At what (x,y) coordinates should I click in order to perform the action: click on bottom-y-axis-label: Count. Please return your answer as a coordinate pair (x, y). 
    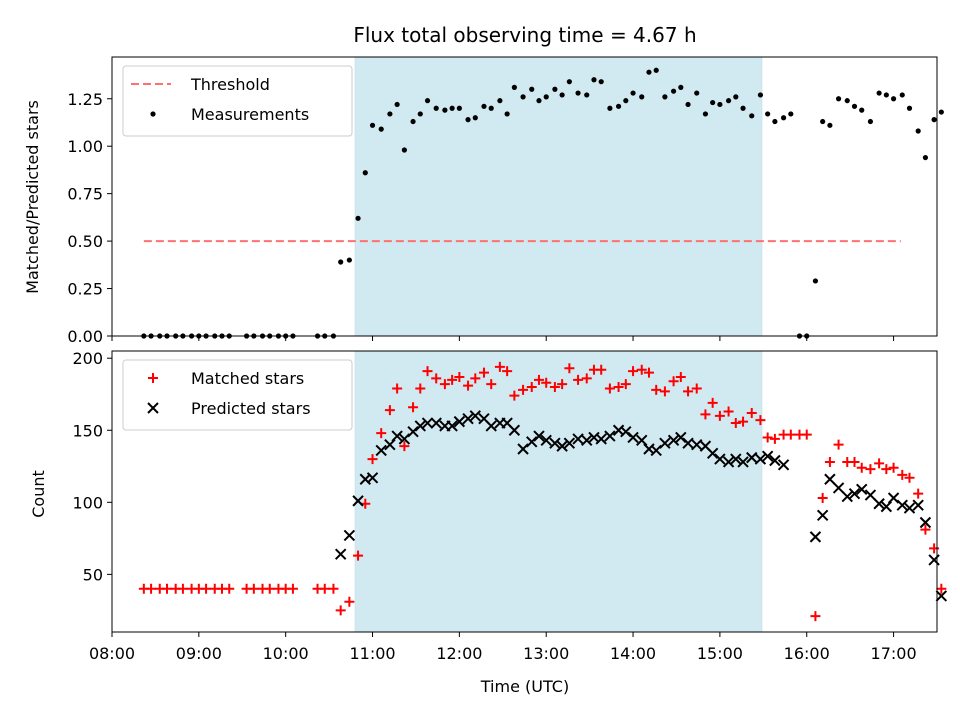
    Looking at the image, I should click on (38, 494).